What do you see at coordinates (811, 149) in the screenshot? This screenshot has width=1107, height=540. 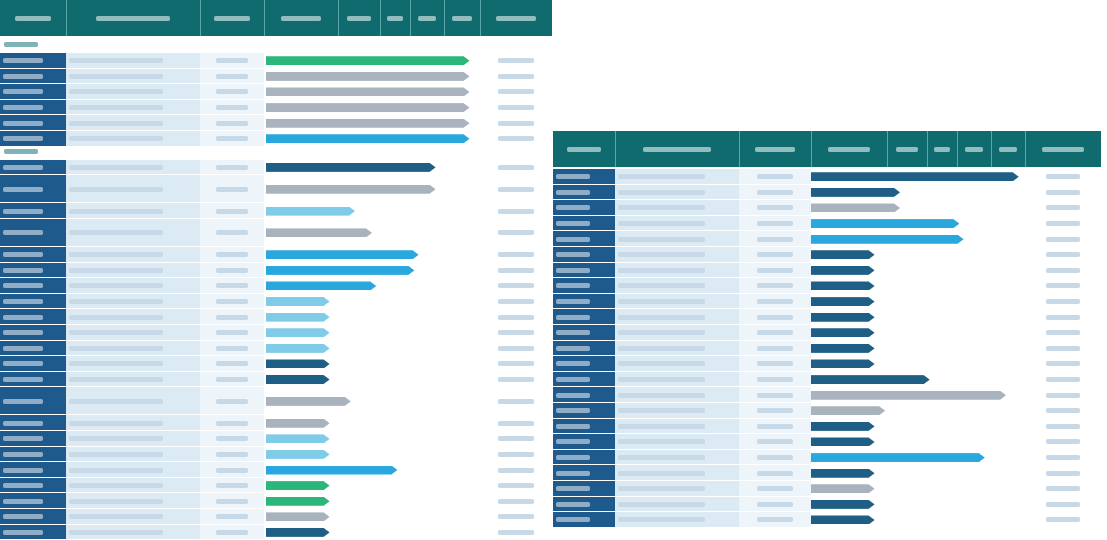 I see `header-divider` at bounding box center [811, 149].